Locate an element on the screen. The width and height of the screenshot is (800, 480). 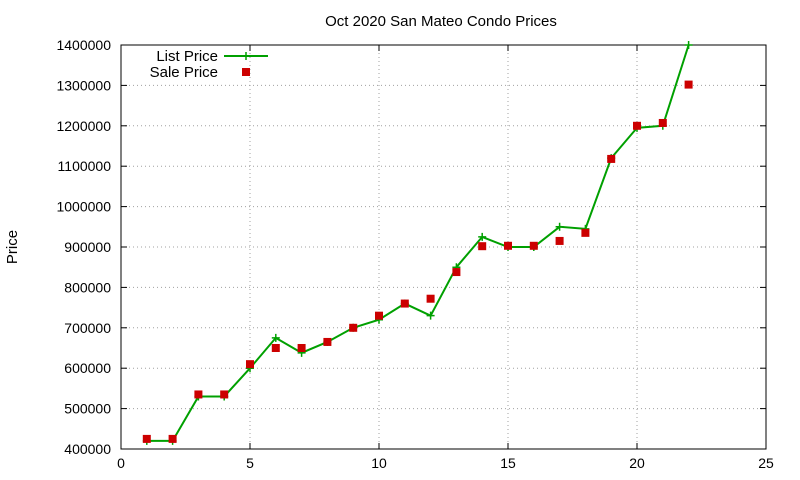
y-tick-label: 600000 is located at coordinates (87, 368).